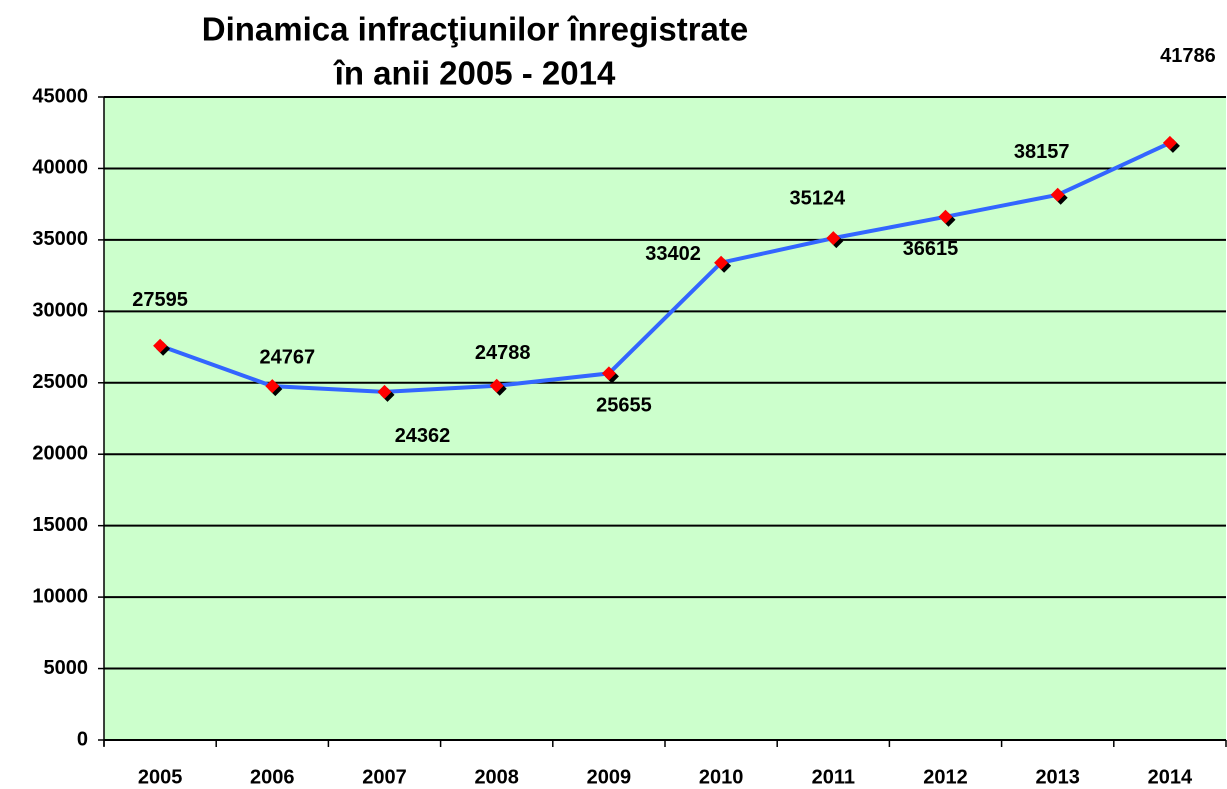 This screenshot has width=1227, height=789. Describe the element at coordinates (1057, 777) in the screenshot. I see `x-tick-label: 2013` at that location.